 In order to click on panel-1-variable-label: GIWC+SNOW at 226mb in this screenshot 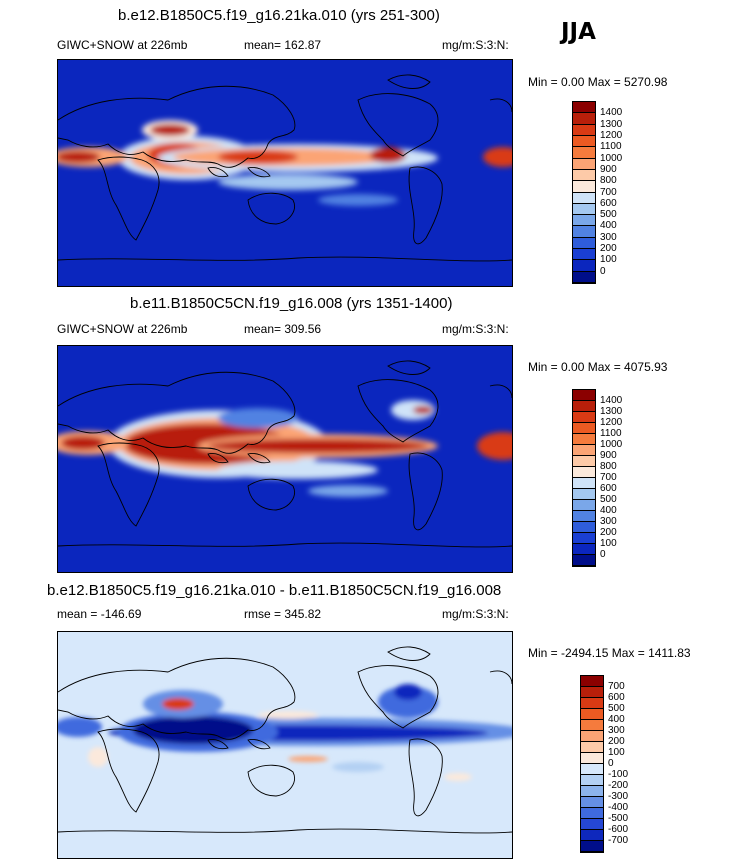, I will do `click(122, 45)`.